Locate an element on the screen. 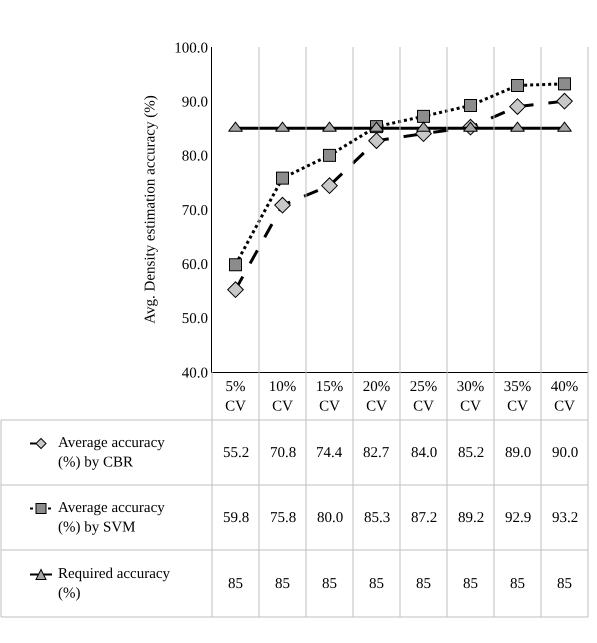 This screenshot has height=643, width=597. legend-label: Average accuracy (%) by CBR is located at coordinates (112, 452).